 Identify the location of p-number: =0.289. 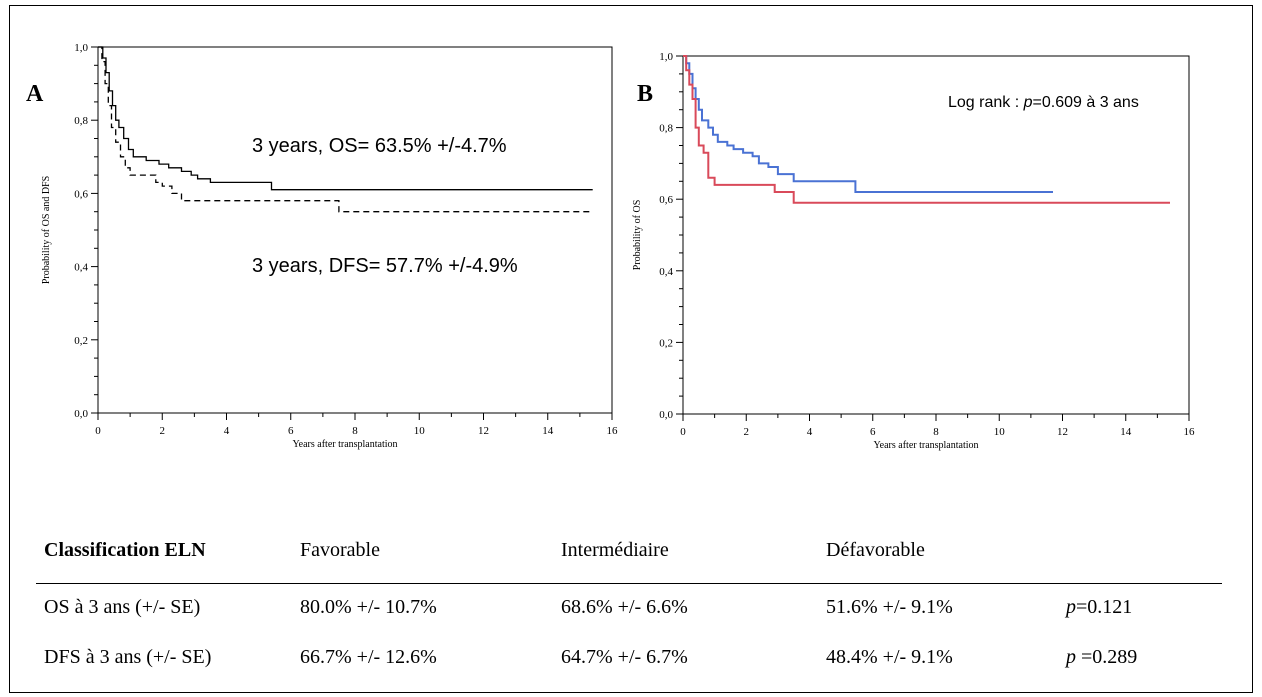
(1107, 657).